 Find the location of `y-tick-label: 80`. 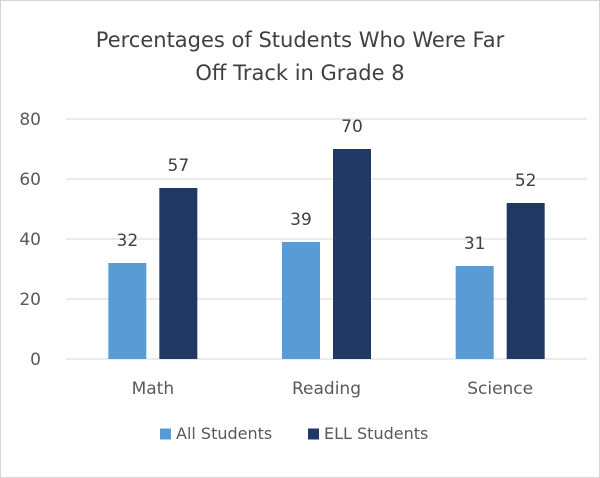

y-tick-label: 80 is located at coordinates (30, 120).